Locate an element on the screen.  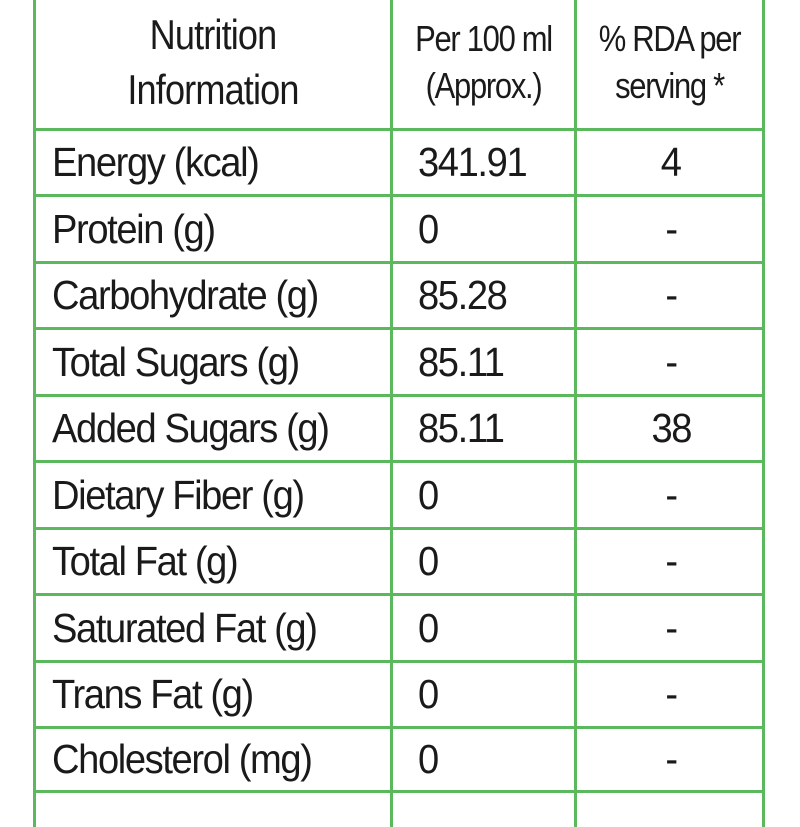
header-col2-line2: (Approx.) is located at coordinates (484, 85).